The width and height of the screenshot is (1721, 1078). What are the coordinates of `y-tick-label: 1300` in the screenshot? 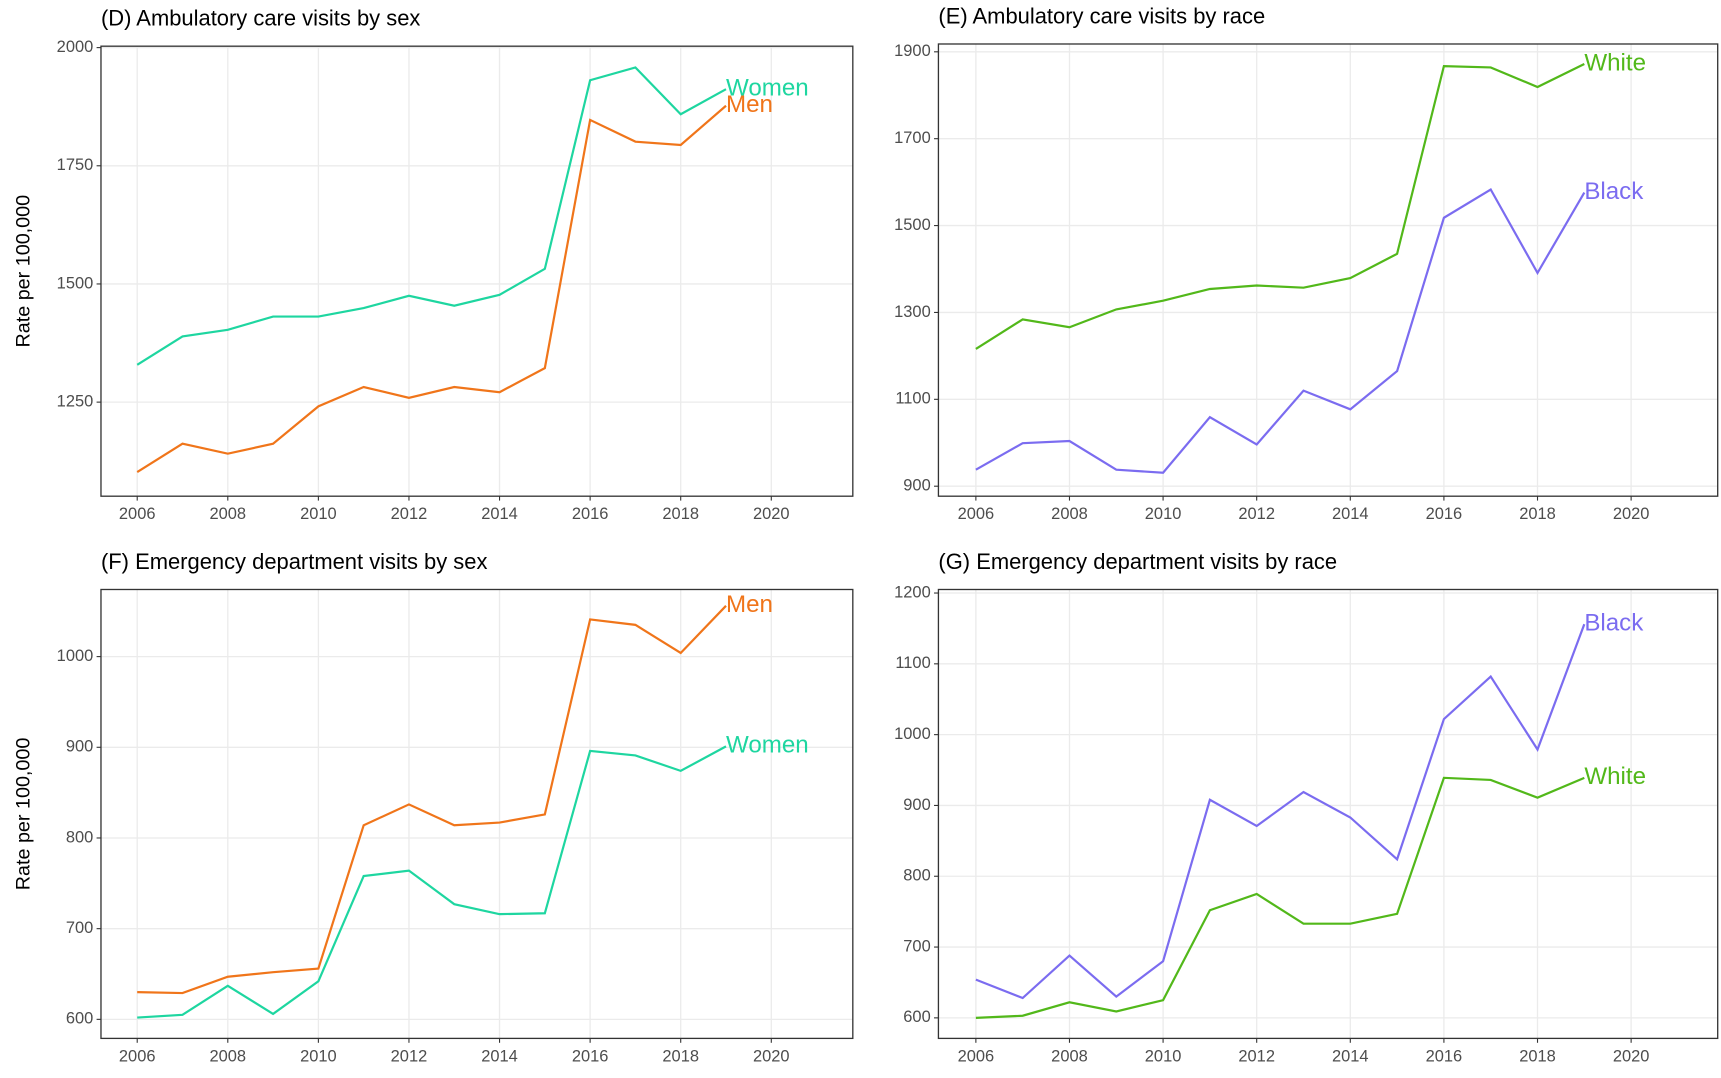 It's located at (912, 312).